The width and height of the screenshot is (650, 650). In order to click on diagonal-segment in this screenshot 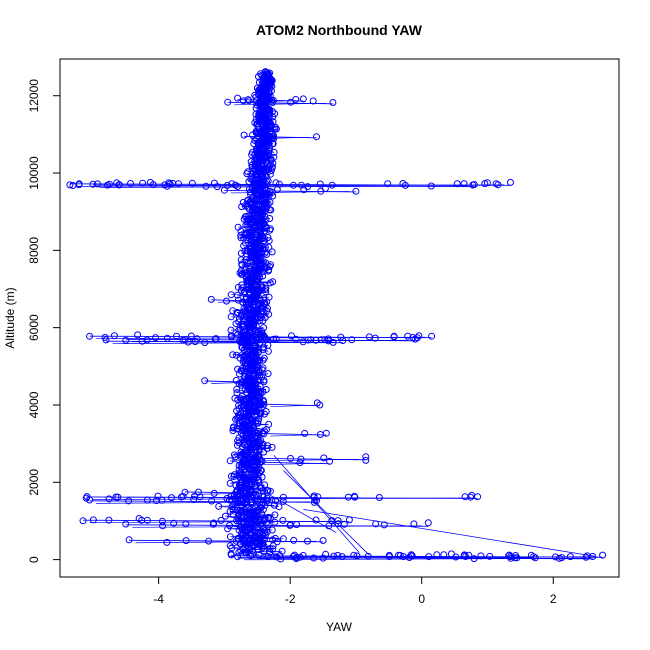, I will do `click(316, 503)`.